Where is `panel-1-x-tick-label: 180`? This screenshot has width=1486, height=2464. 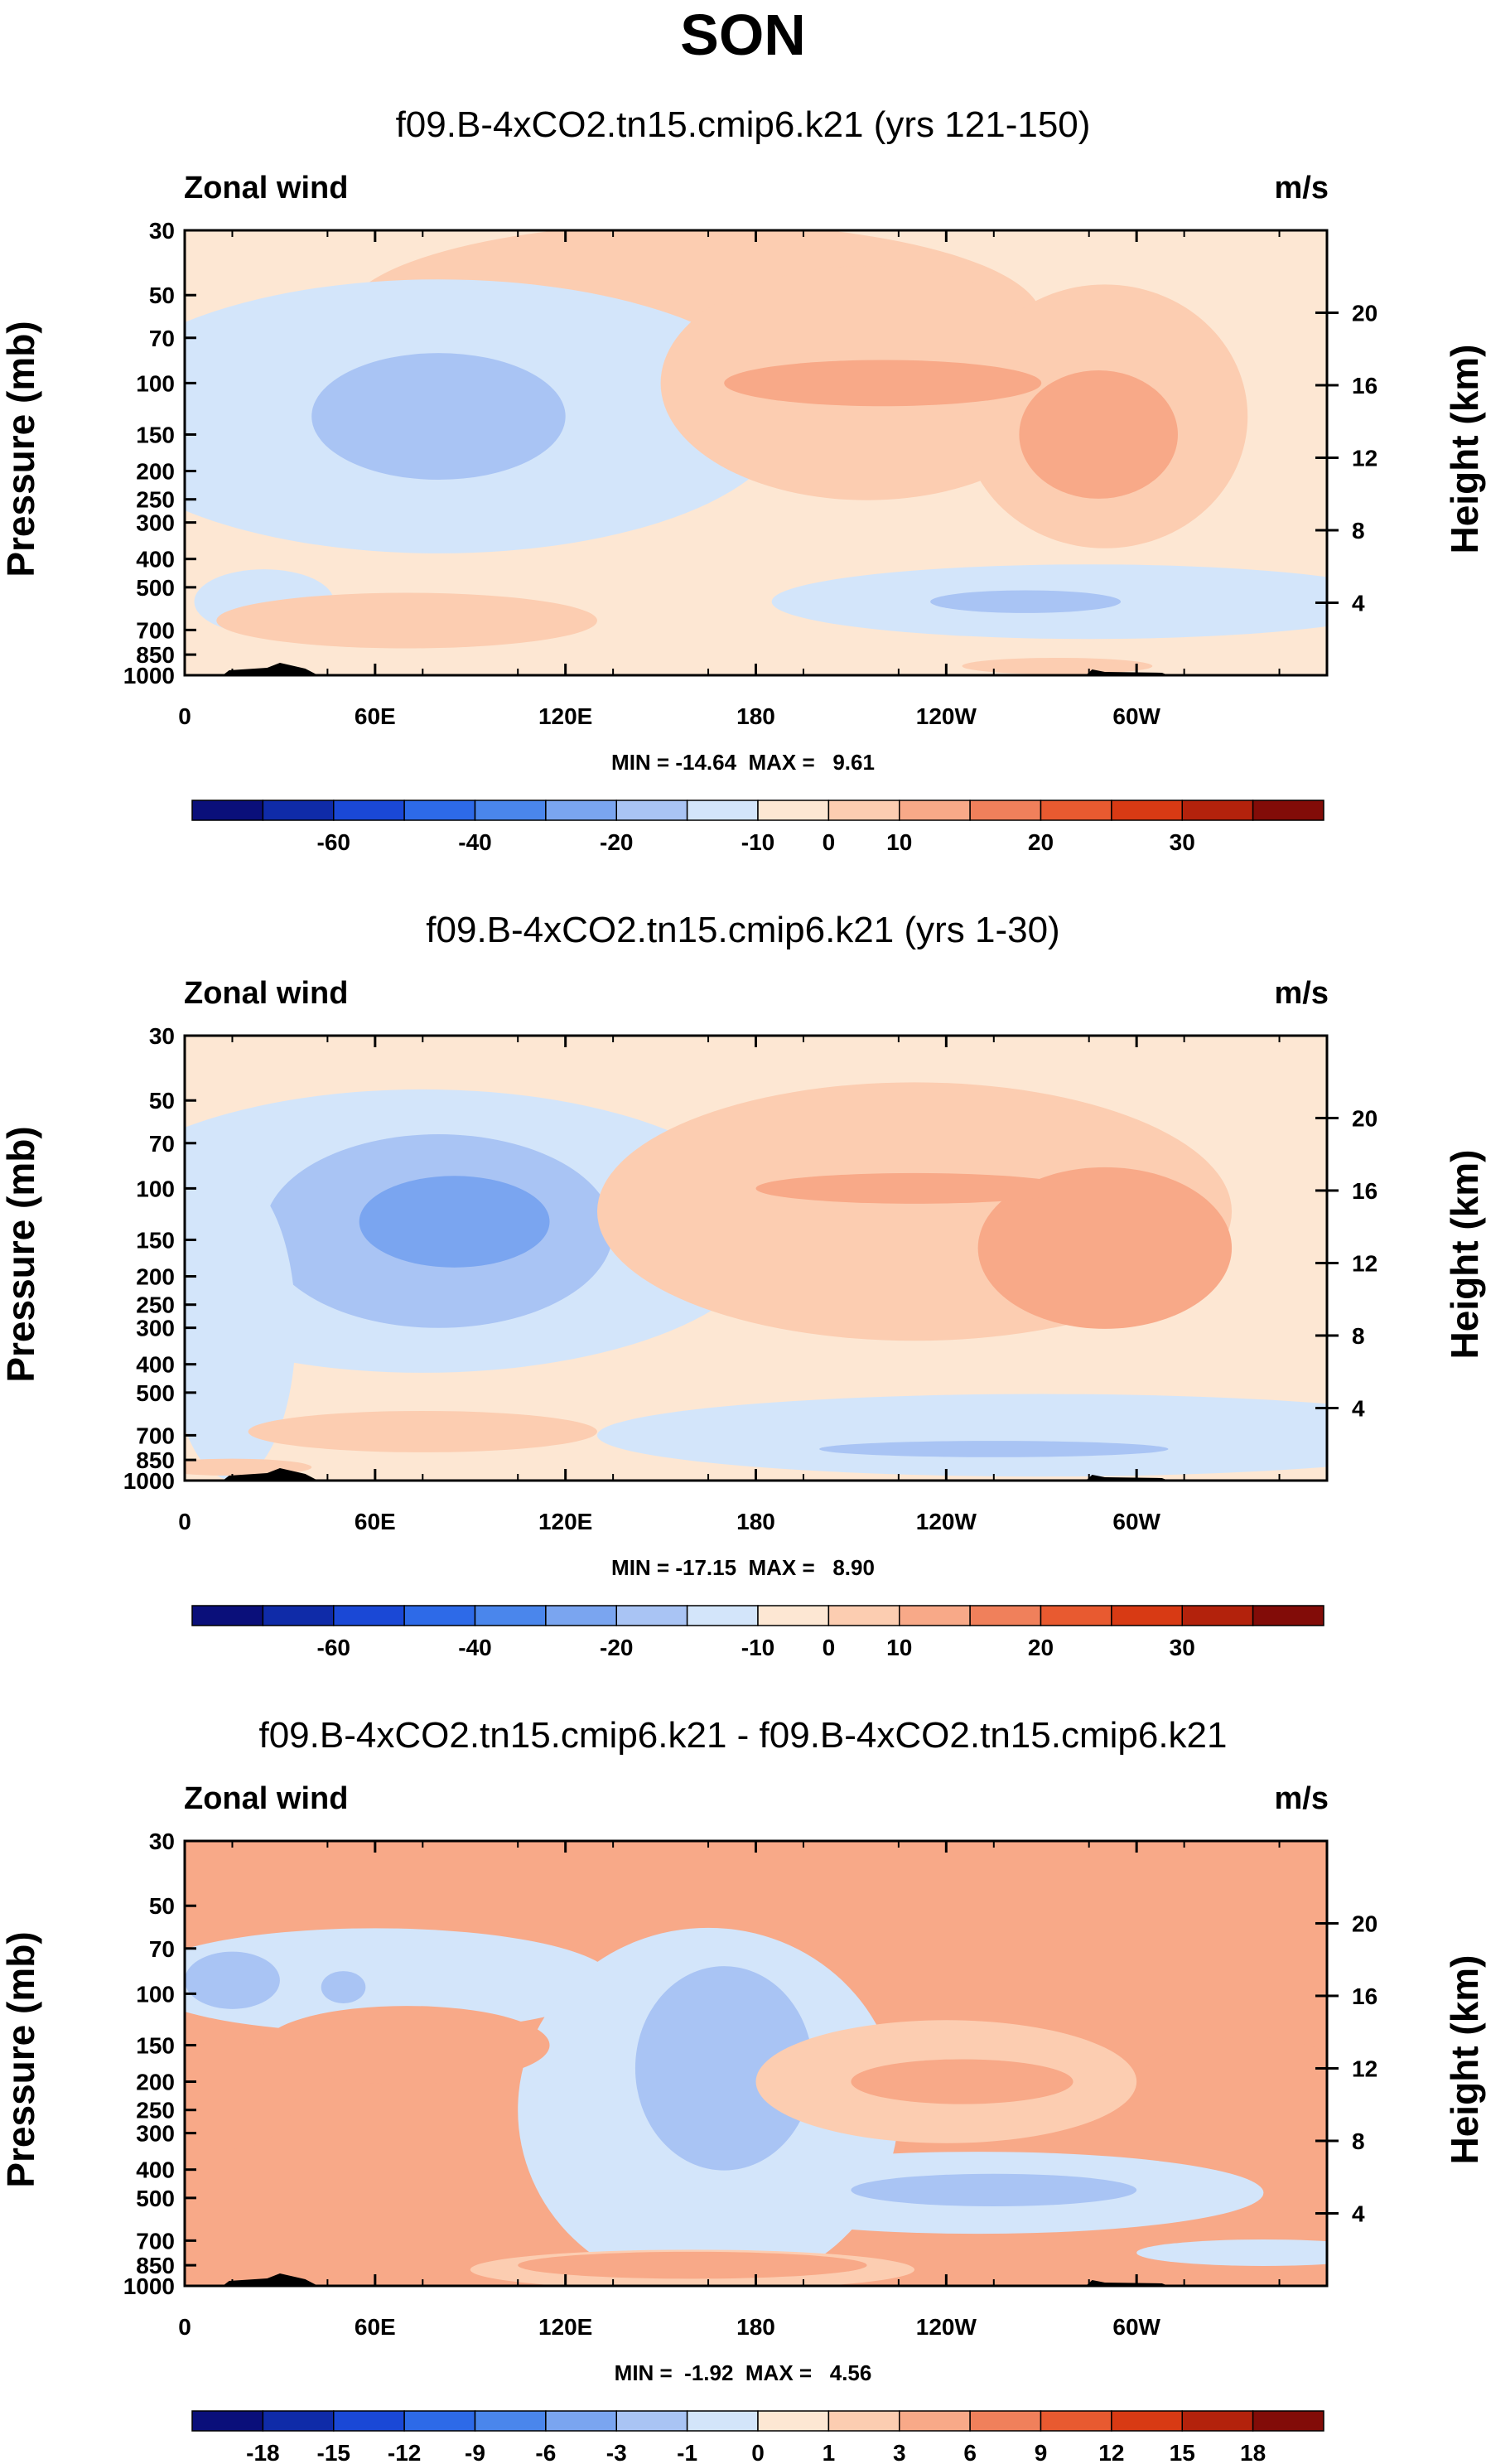 panel-1-x-tick-label: 180 is located at coordinates (755, 716).